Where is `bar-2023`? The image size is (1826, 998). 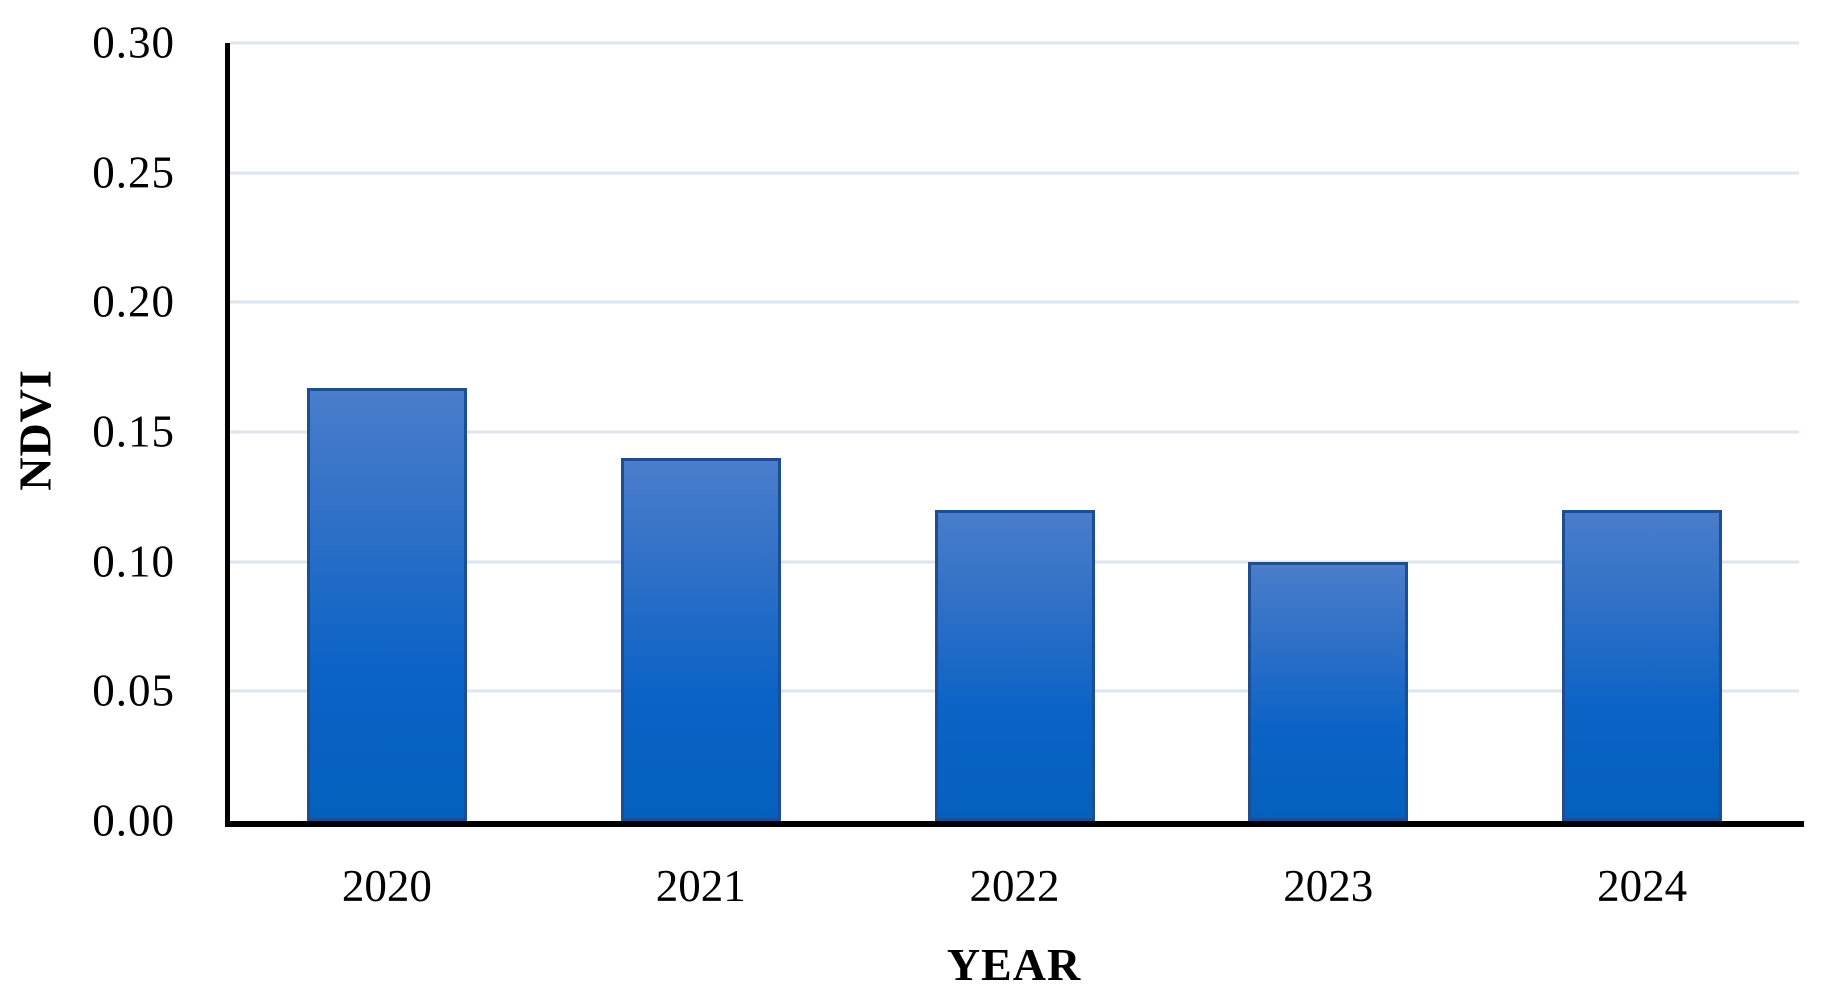 bar-2023 is located at coordinates (1328, 691).